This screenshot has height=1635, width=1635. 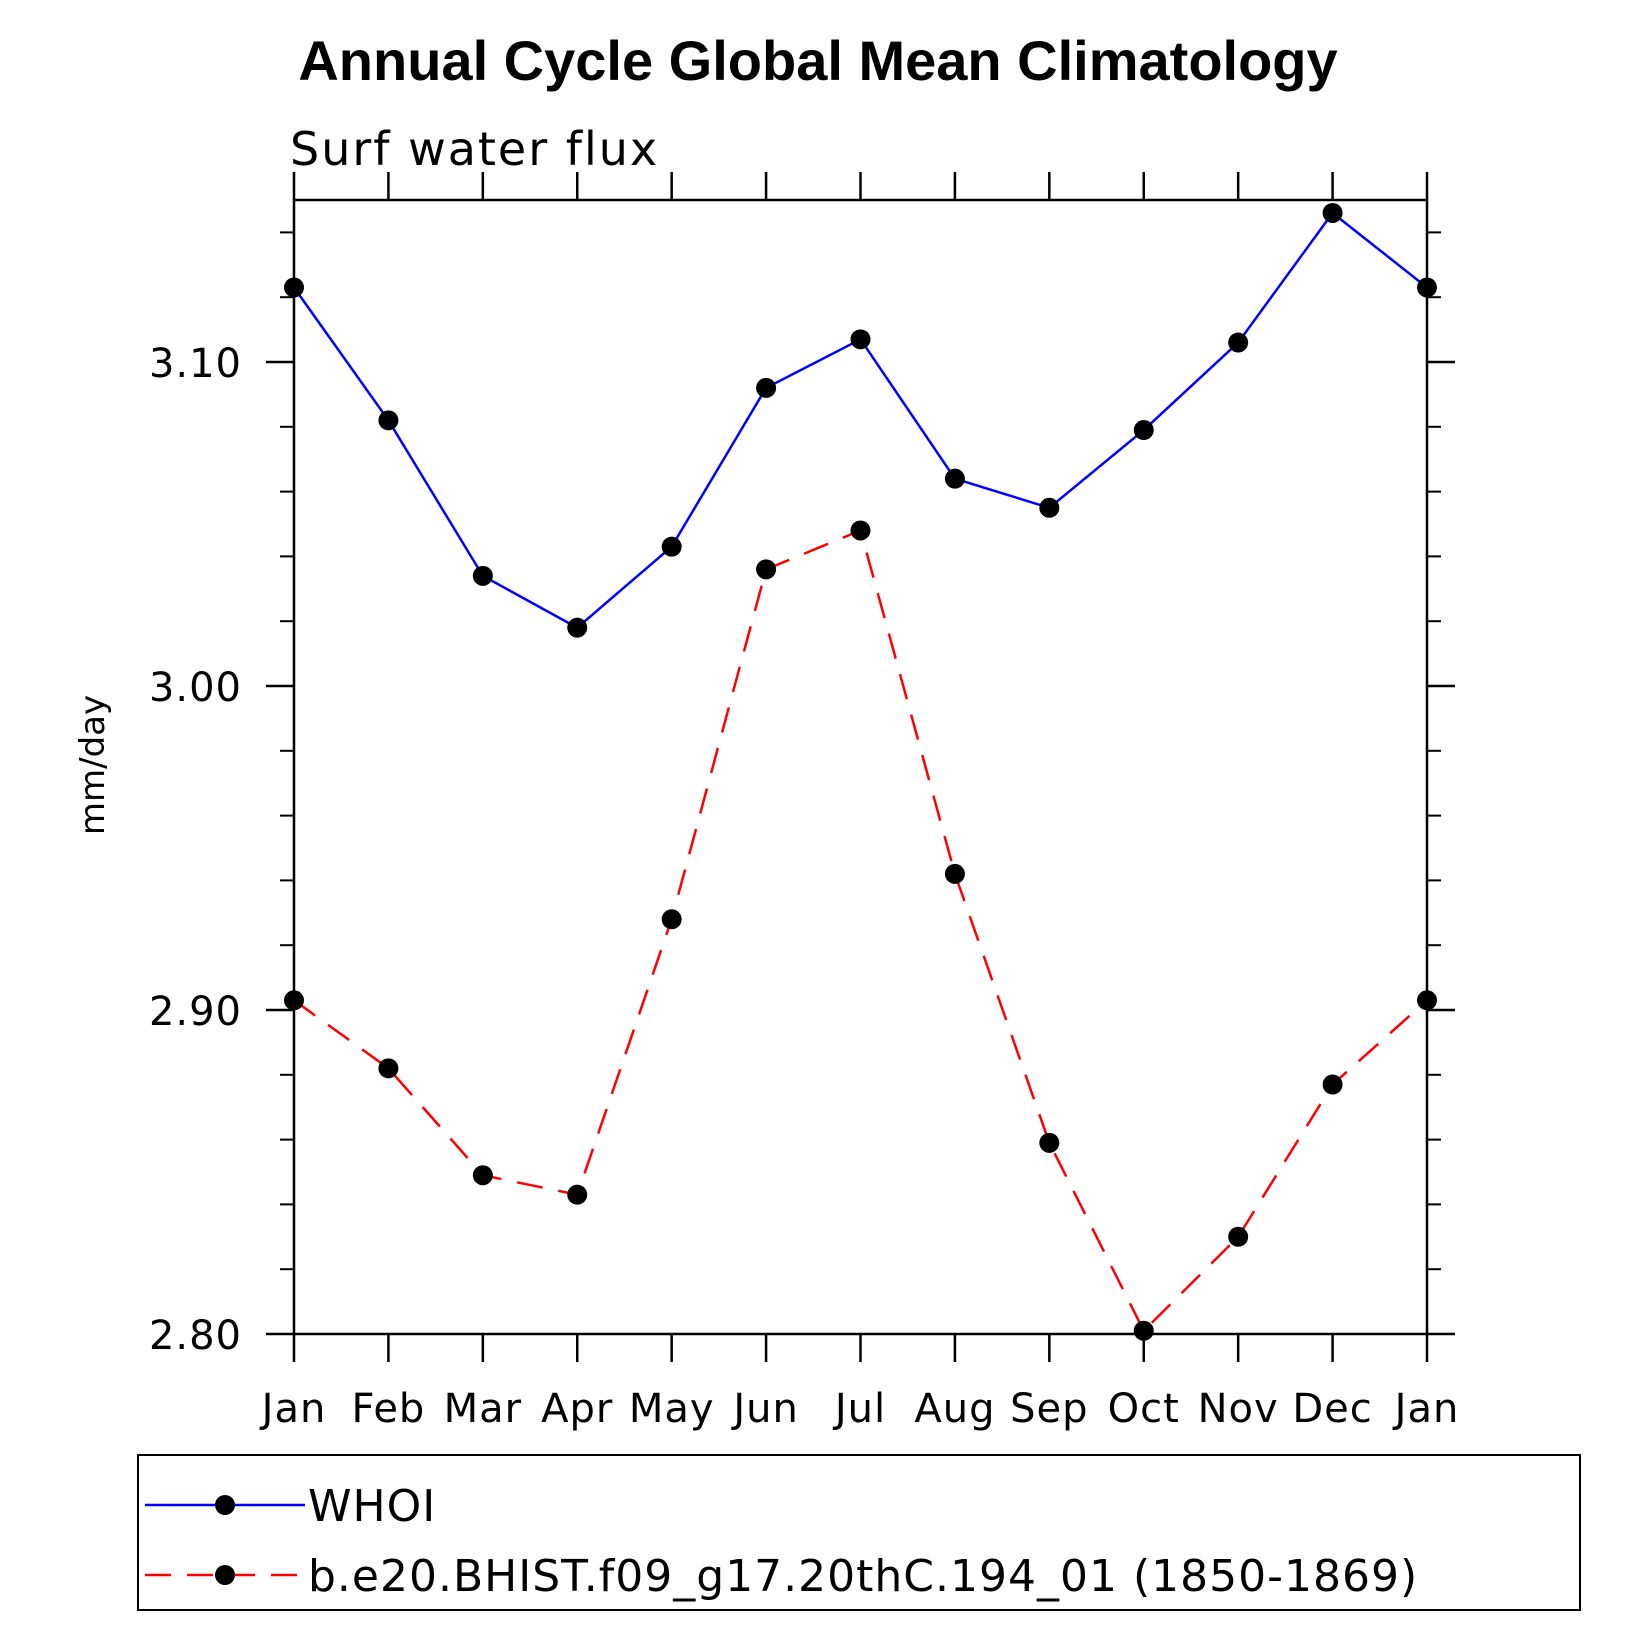 I want to click on chart-title: Annual Cycle Global Mean Climatology, so click(x=817, y=60).